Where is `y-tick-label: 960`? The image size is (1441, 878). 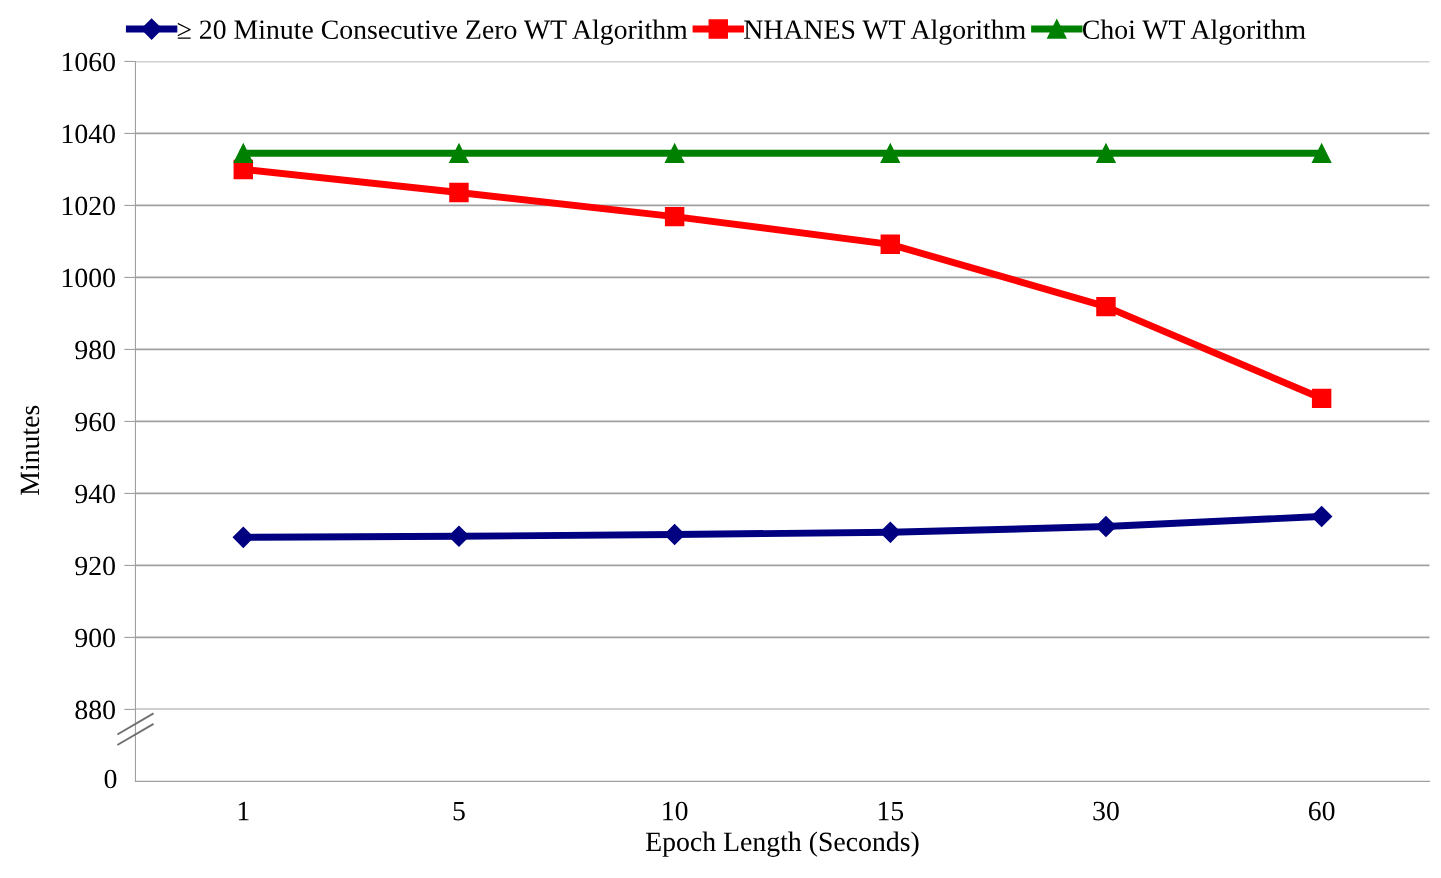
y-tick-label: 960 is located at coordinates (95, 422).